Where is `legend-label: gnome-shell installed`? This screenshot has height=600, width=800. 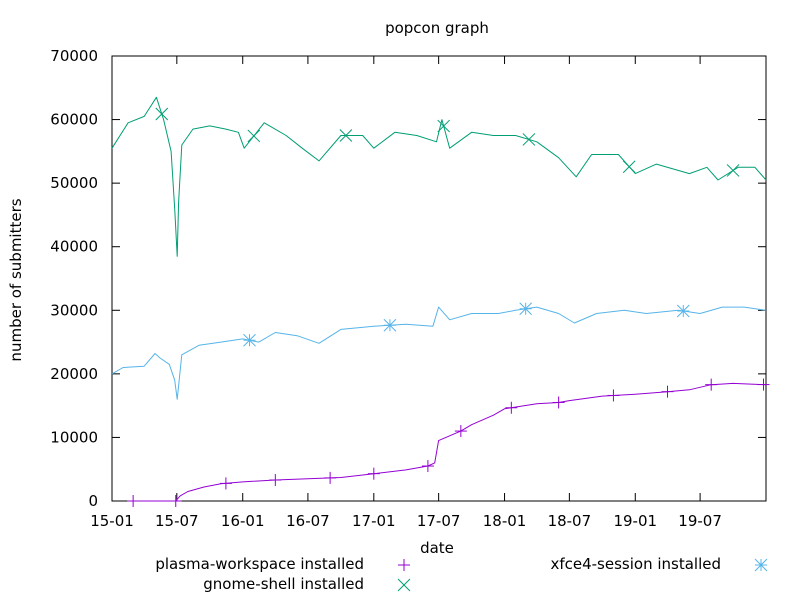
legend-label: gnome-shell installed is located at coordinates (283, 584).